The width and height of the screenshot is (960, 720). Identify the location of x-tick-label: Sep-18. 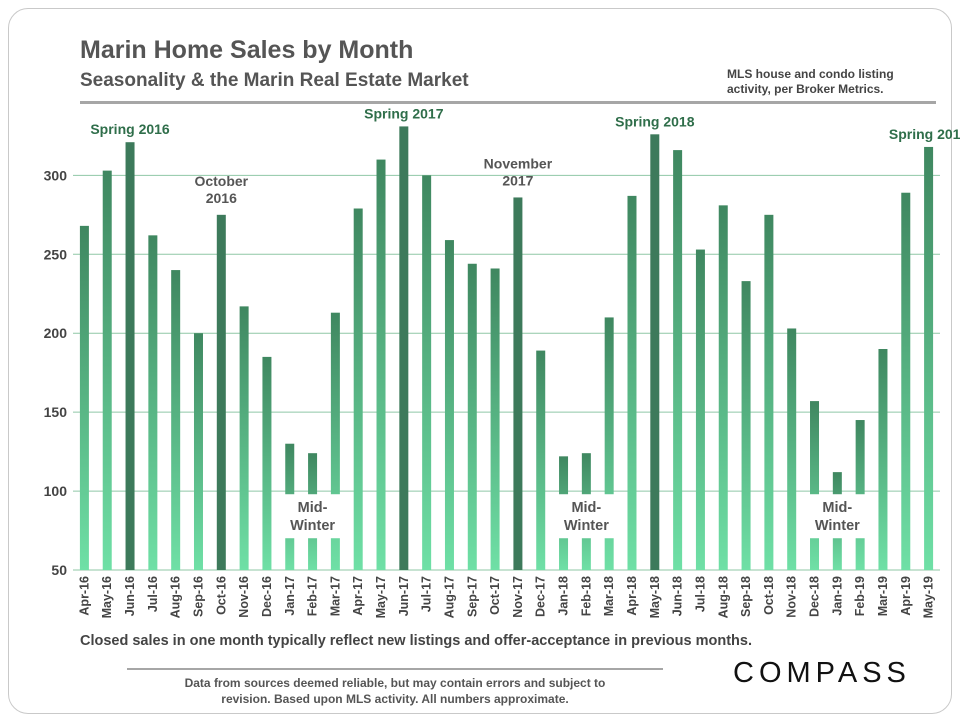
(746, 596).